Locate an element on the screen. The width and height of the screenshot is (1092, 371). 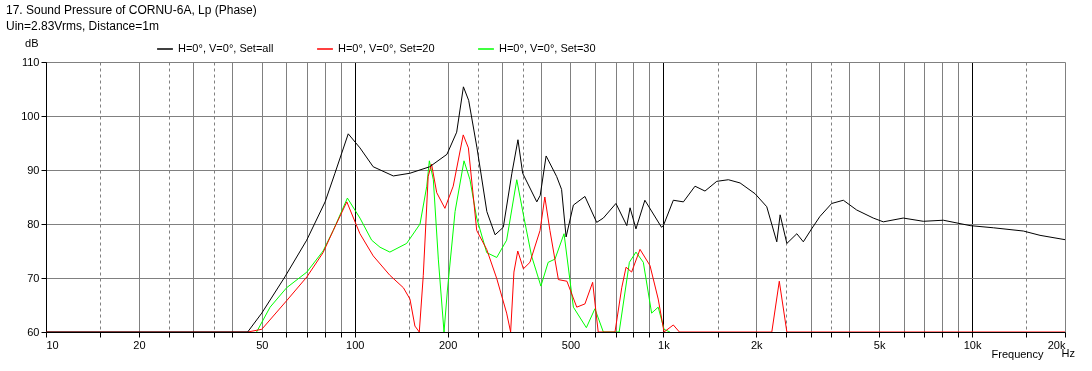
x-tick-label: 5k is located at coordinates (879, 344).